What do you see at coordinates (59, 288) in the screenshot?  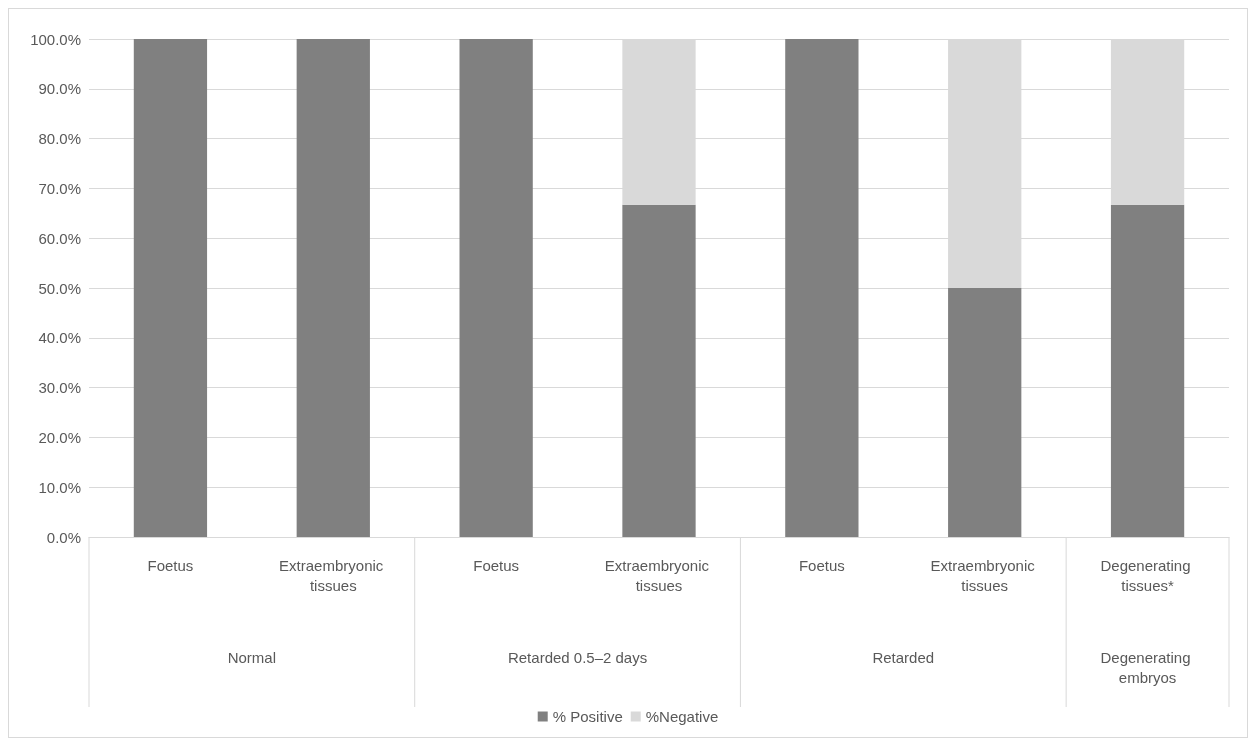 I see `y-tick-label: 50.0%` at bounding box center [59, 288].